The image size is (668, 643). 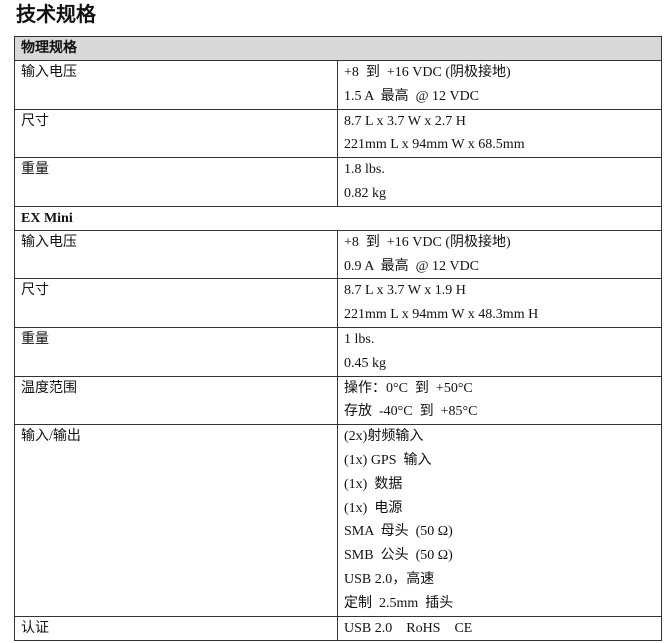 I want to click on spec-label: 认证, so click(x=176, y=628).